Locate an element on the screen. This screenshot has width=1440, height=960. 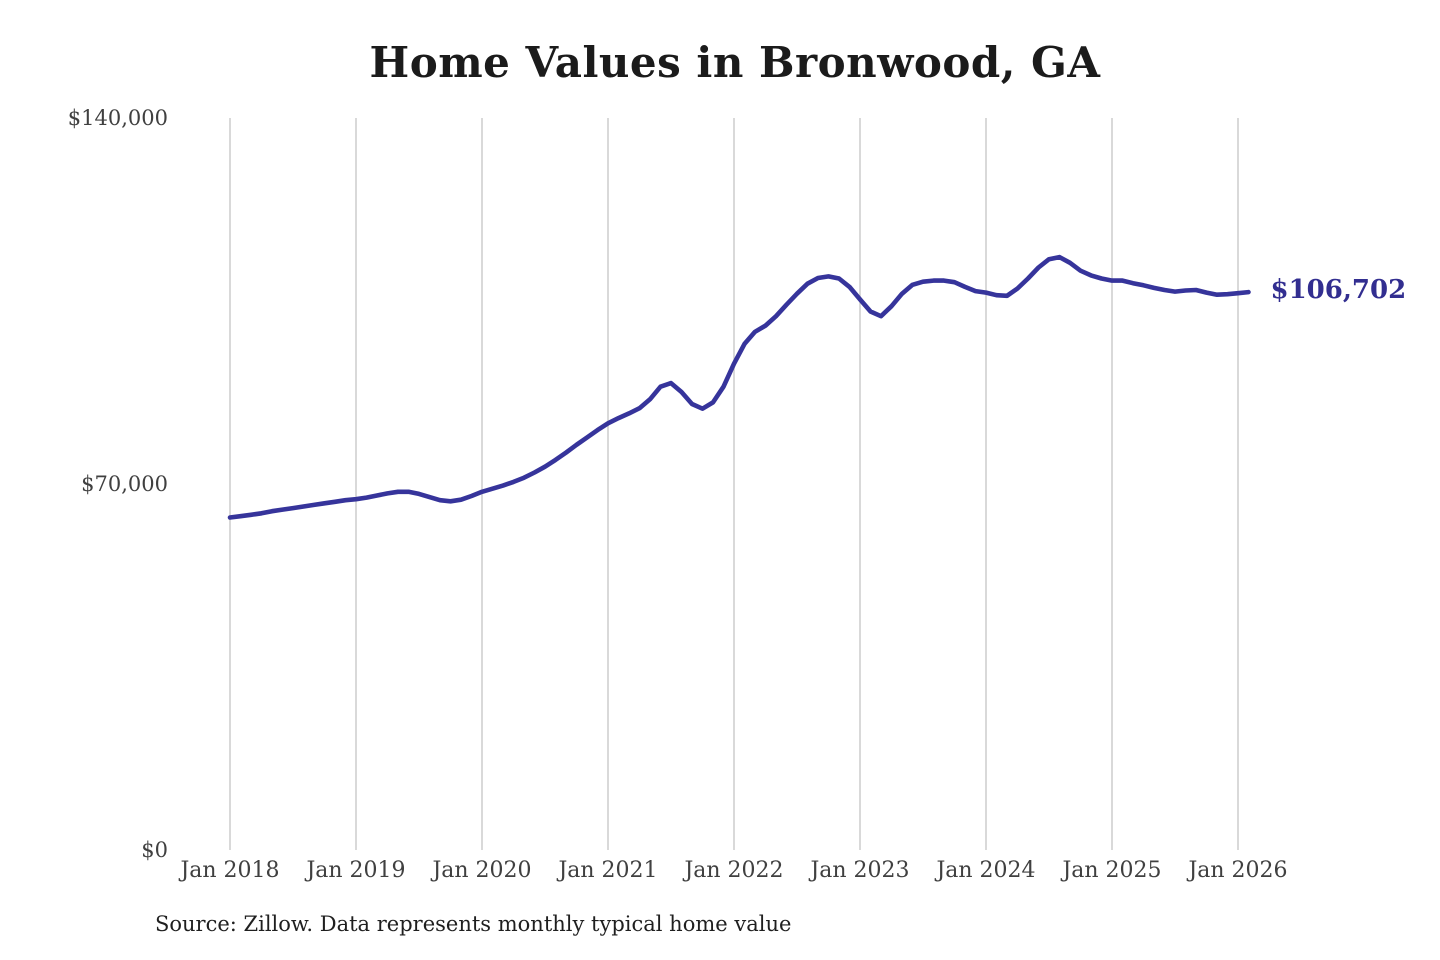
y-axis-tick-label: $140,000 is located at coordinates (117, 118).